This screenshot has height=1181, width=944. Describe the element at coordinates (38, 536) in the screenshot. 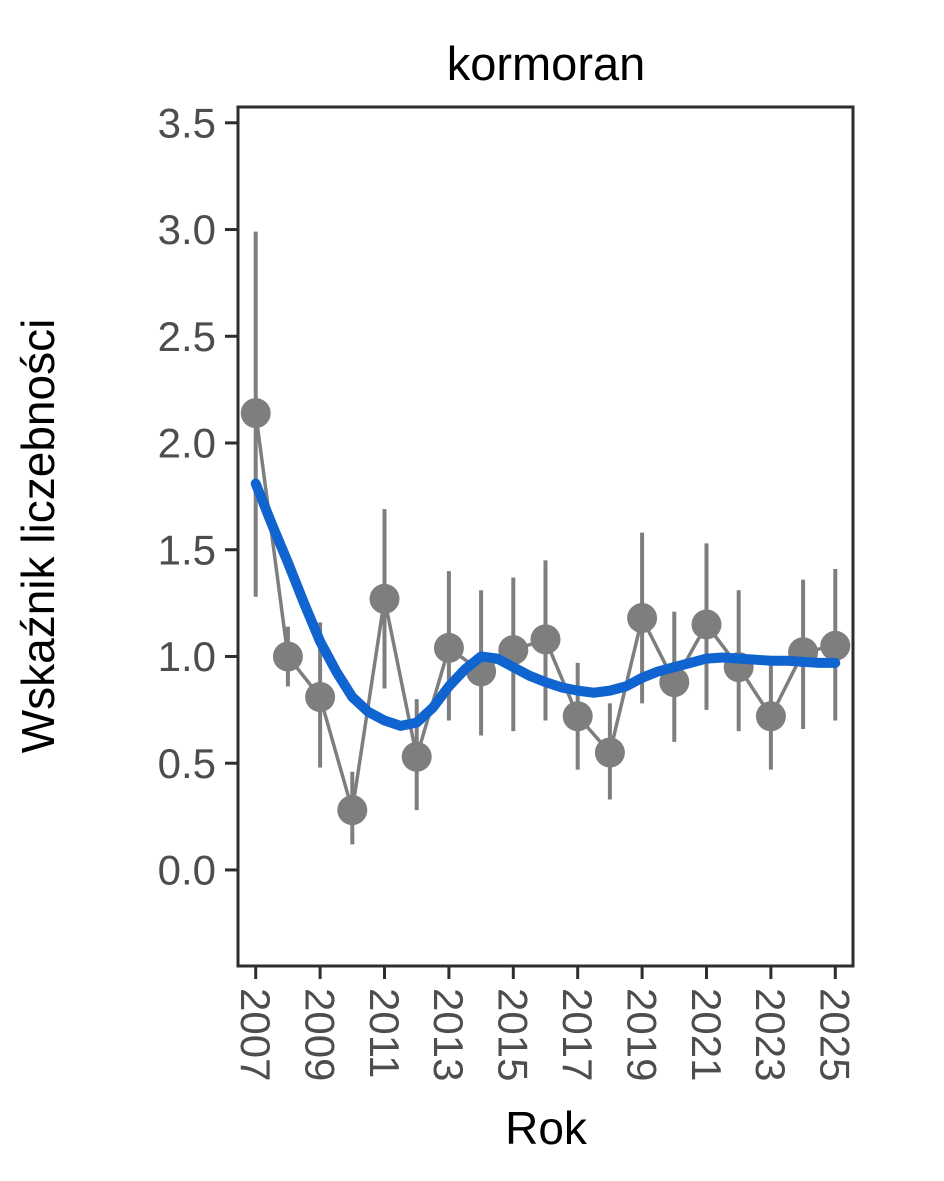

I see `y-axis-title: Wskaźnik liczebności` at that location.